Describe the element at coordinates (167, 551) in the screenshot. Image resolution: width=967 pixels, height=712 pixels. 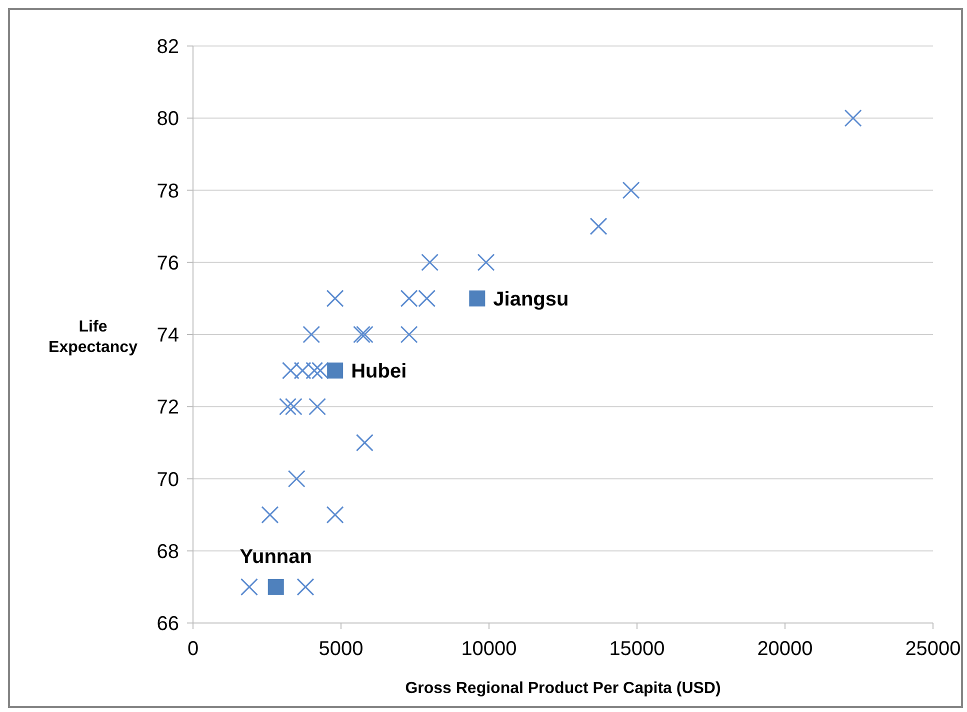
I see `y-tick-label: 68` at that location.